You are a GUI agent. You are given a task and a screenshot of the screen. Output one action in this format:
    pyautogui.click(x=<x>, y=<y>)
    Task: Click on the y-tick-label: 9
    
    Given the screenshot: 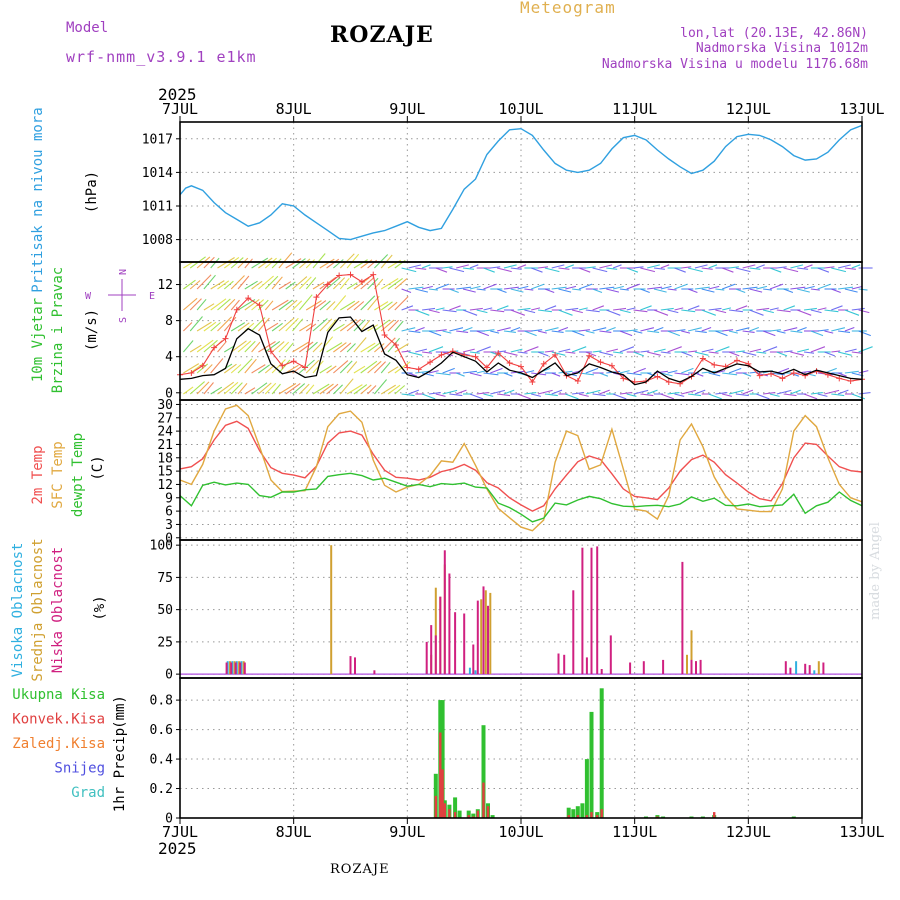 What is the action you would take?
    pyautogui.click(x=169, y=498)
    